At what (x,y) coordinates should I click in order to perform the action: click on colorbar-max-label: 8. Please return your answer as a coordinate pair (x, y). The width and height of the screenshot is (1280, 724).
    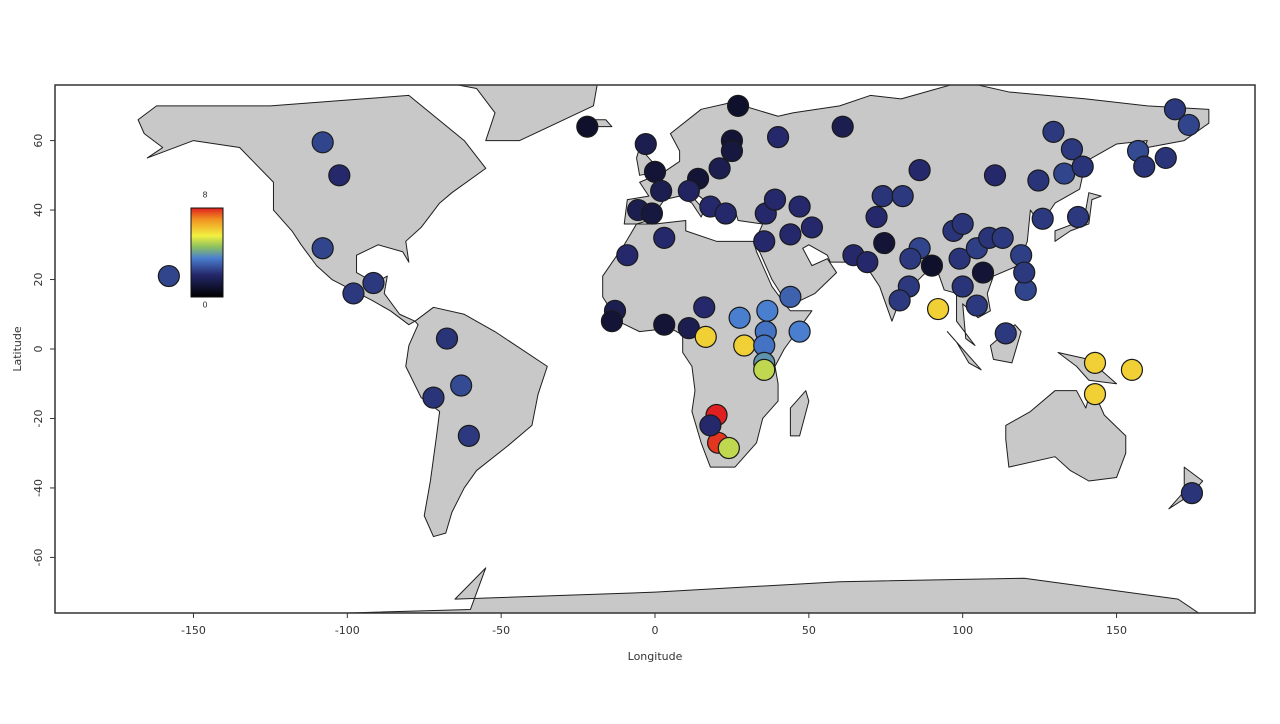
    Looking at the image, I should click on (204, 195).